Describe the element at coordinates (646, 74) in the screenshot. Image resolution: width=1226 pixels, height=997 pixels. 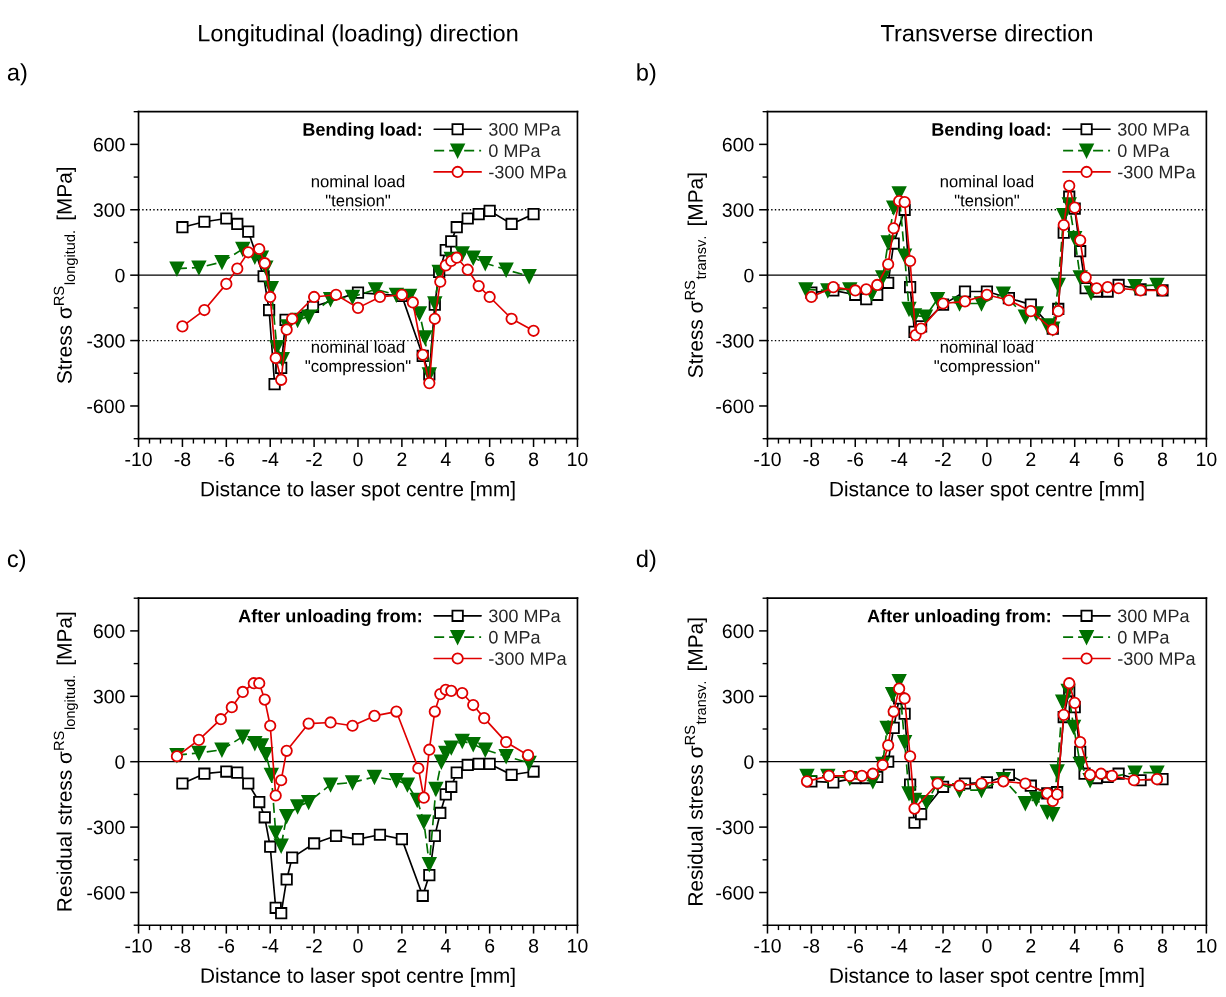
I see `chart-title: b)` at that location.